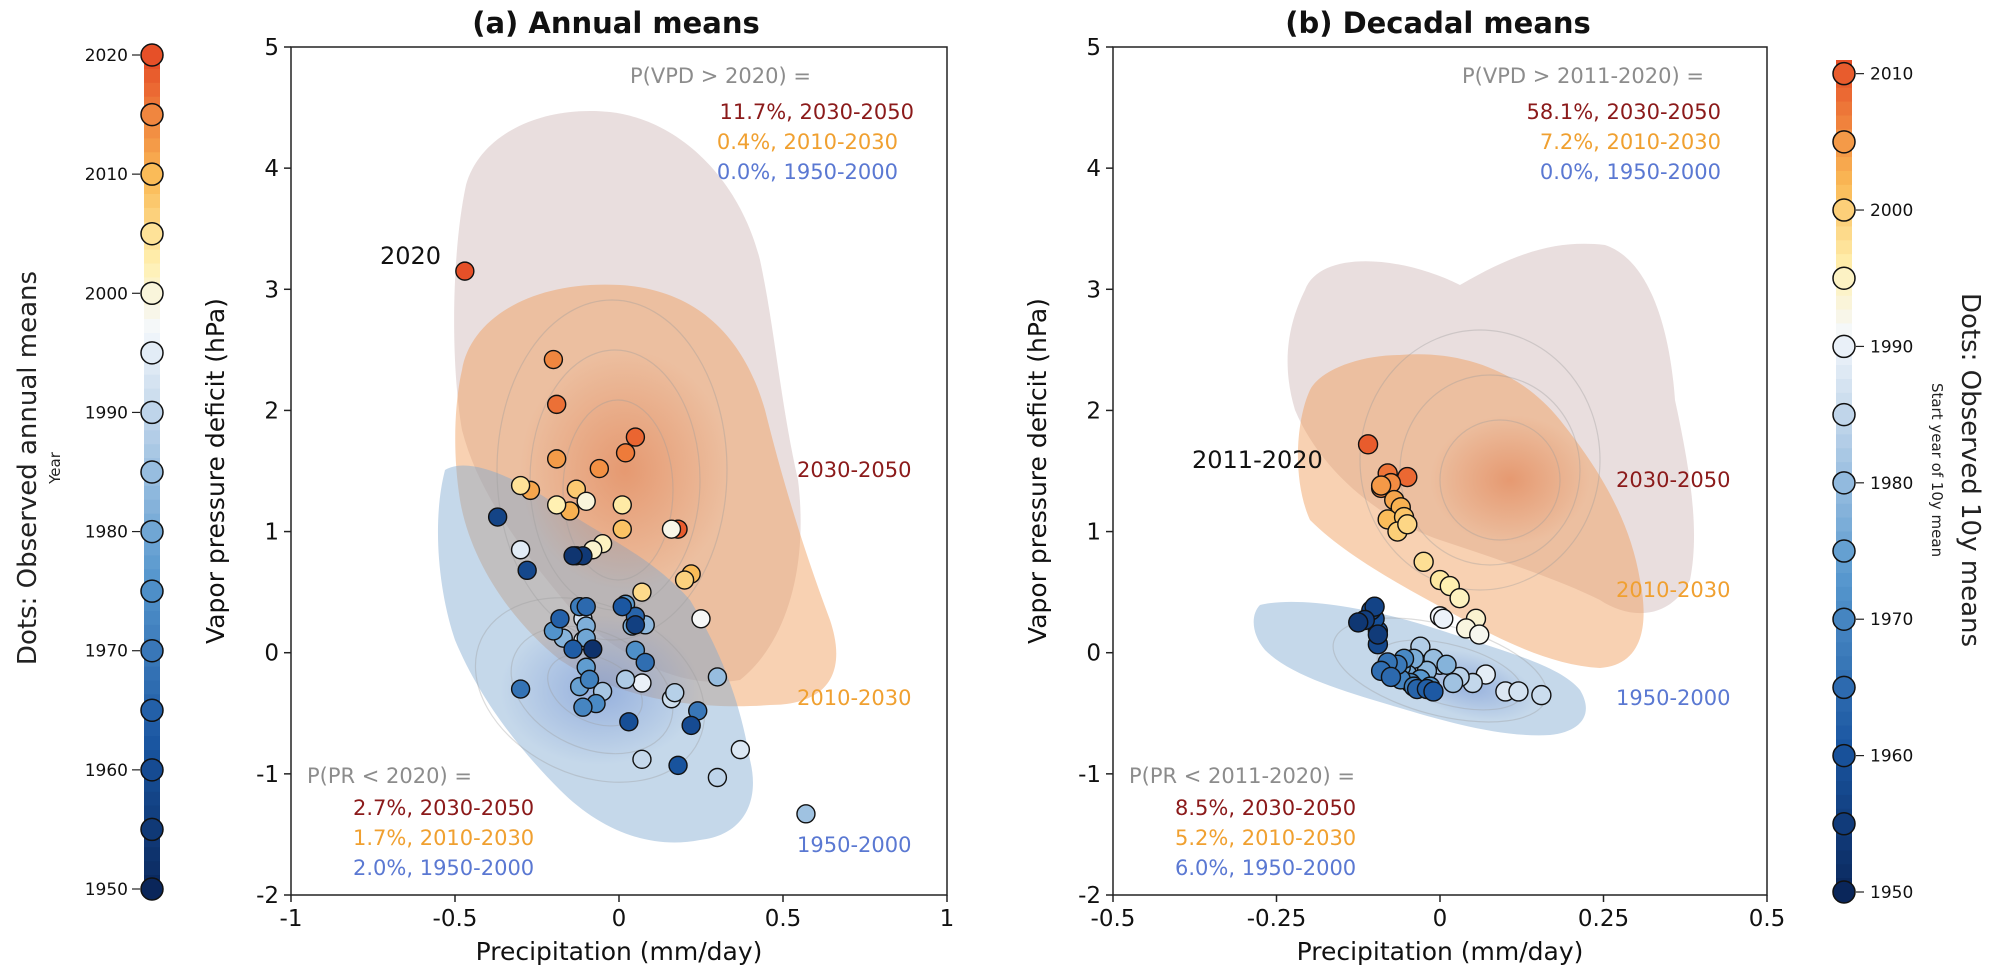 This screenshot has height=974, width=1997. Describe the element at coordinates (1450, 570) in the screenshot. I see `panel-b-points` at that location.